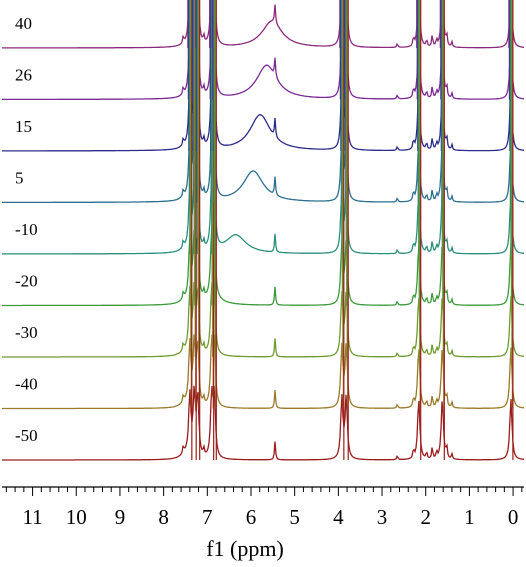 This screenshot has height=567, width=526. I want to click on x-tick-label: 5, so click(294, 517).